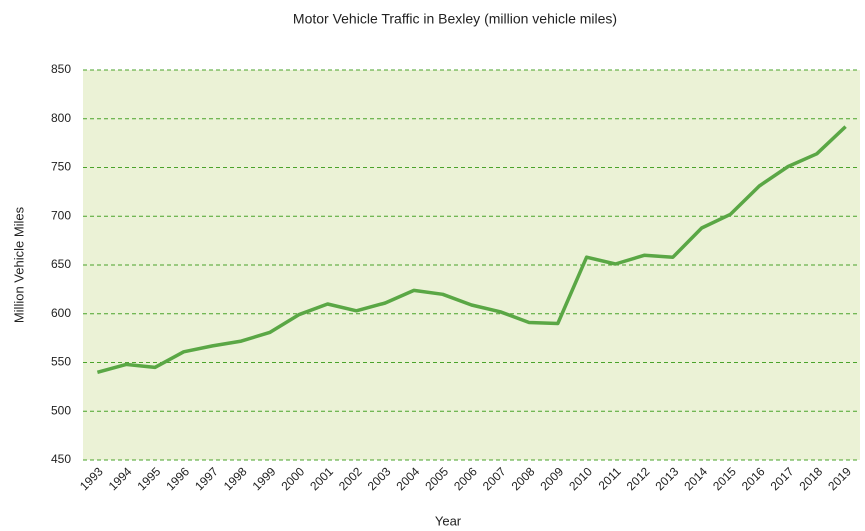 The width and height of the screenshot is (865, 531). What do you see at coordinates (667, 478) in the screenshot?
I see `x-tick-label: 2013` at bounding box center [667, 478].